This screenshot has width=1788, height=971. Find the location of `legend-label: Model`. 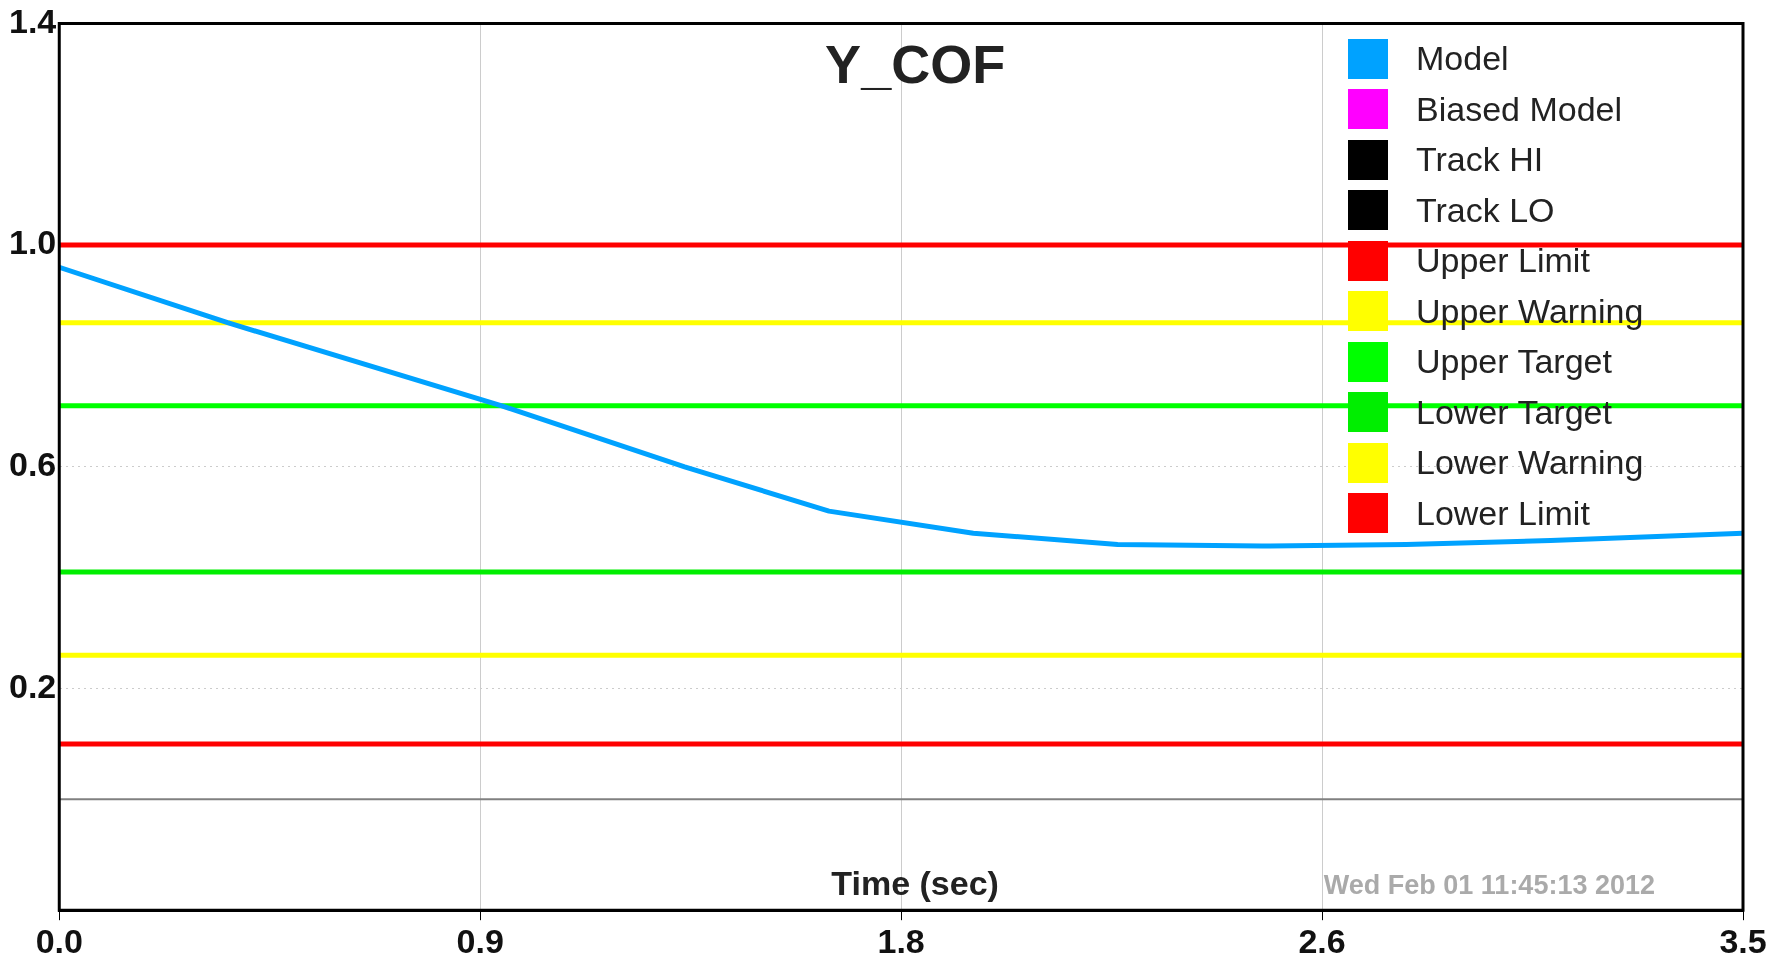

legend-label: Model is located at coordinates (1462, 59).